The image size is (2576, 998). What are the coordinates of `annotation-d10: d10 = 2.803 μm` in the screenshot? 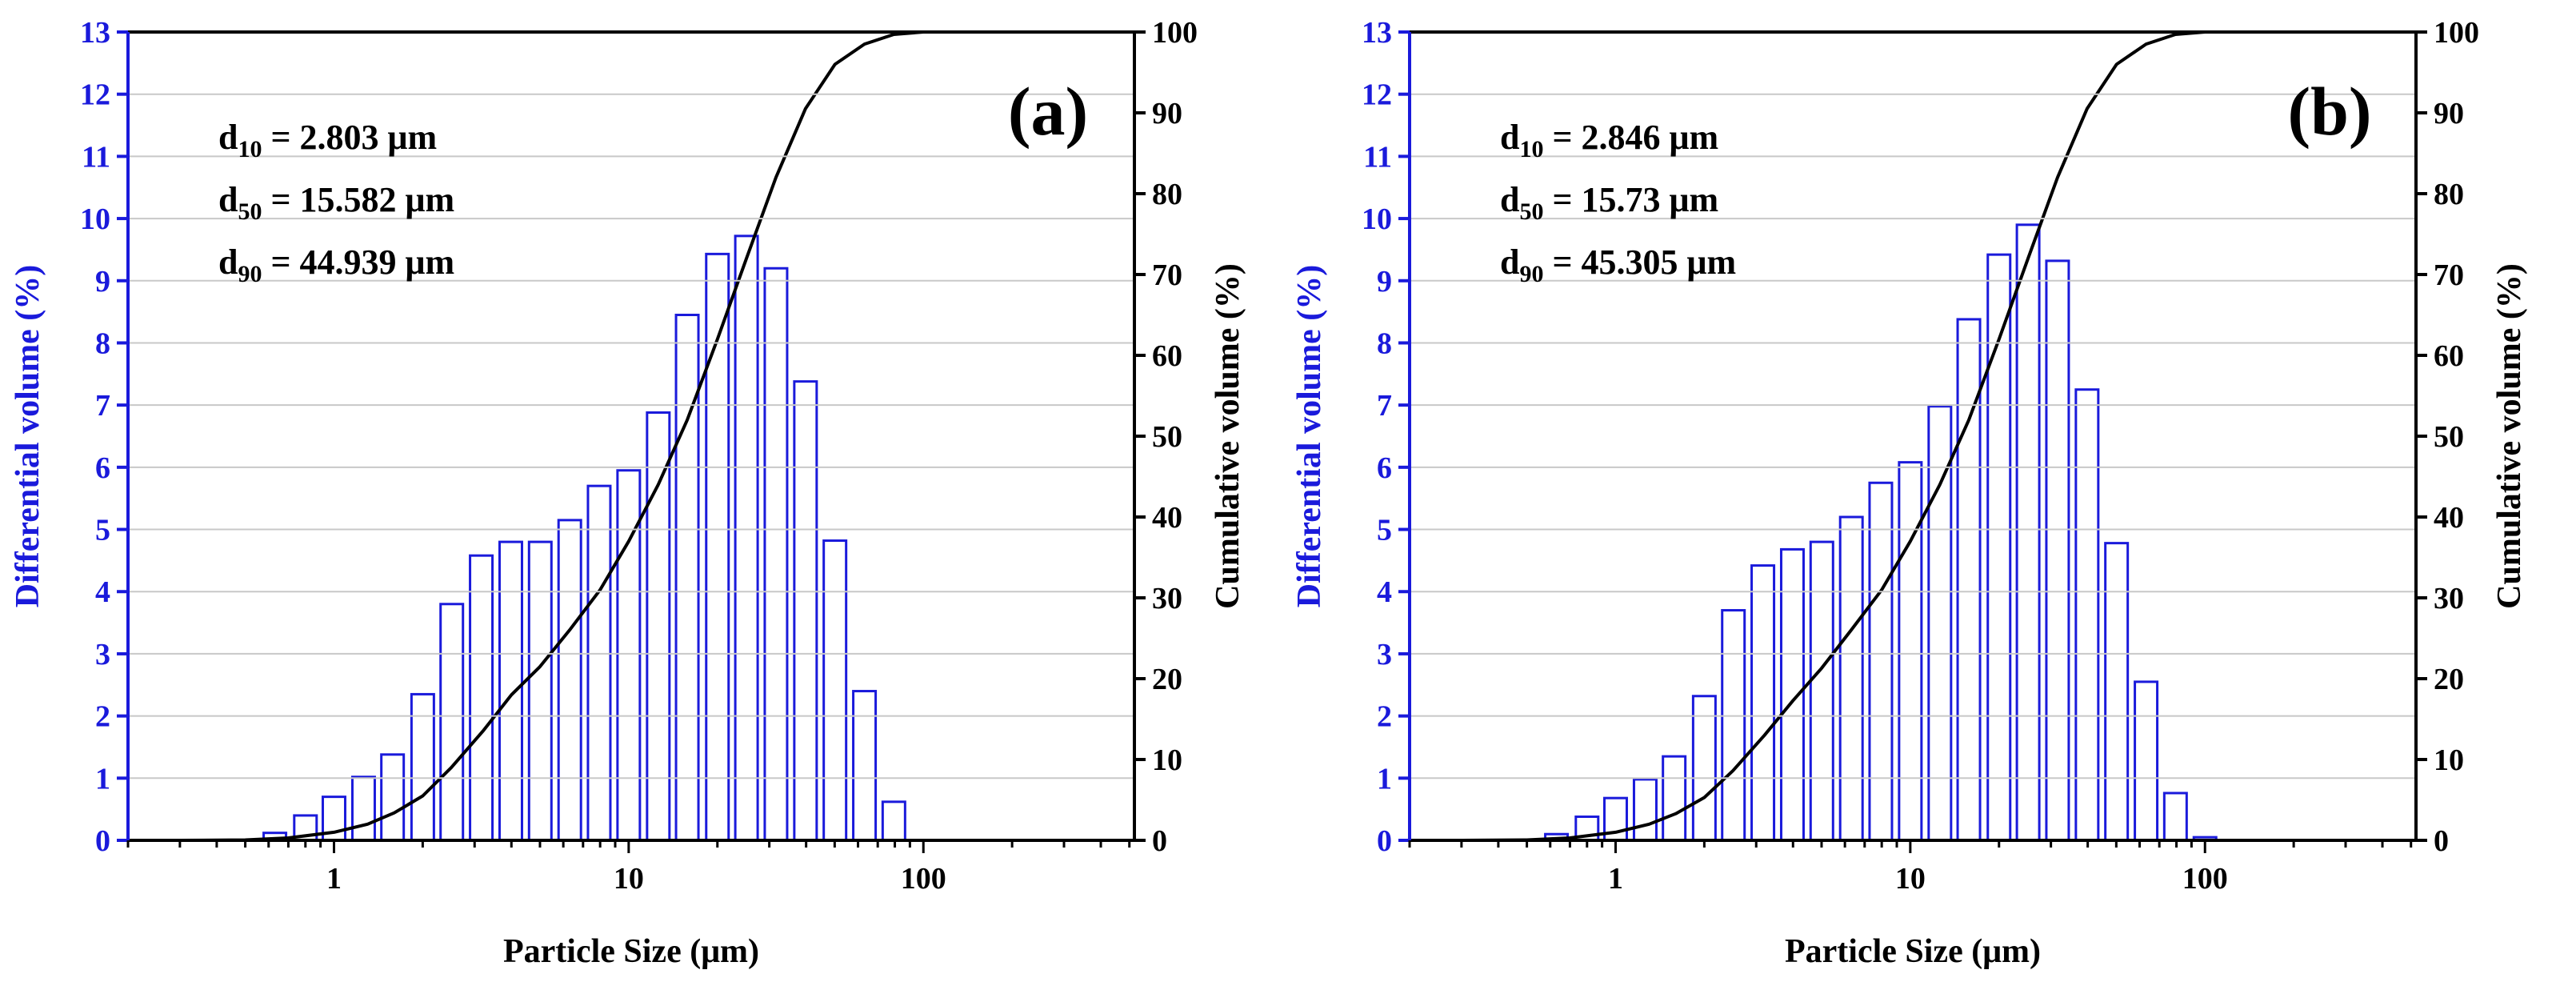 It's located at (327, 140).